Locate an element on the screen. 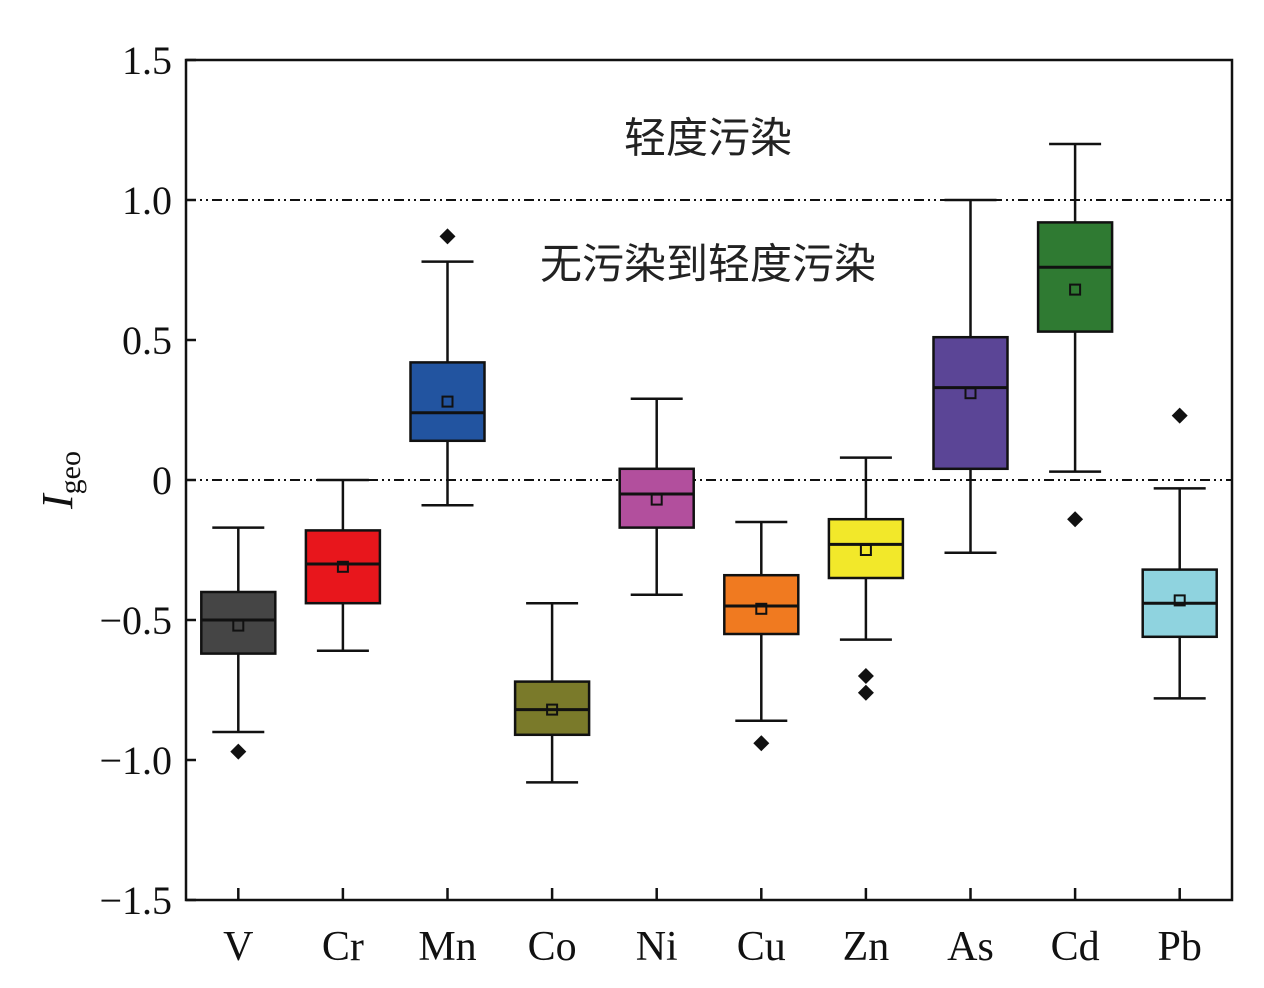  y-tick-label: −0.5 is located at coordinates (135, 620).